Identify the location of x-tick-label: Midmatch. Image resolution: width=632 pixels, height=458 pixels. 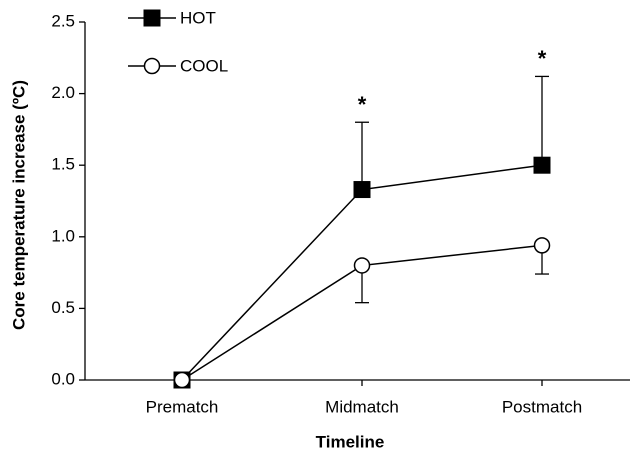
(362, 406).